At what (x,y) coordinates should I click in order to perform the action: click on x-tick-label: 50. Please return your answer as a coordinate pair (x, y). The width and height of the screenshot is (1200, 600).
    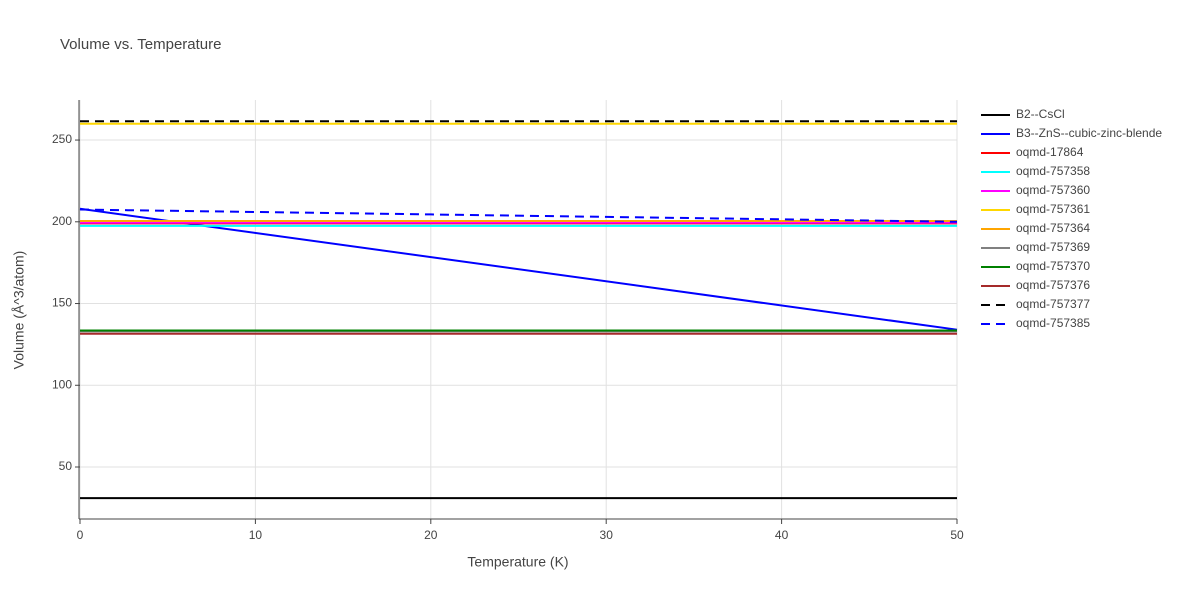
    Looking at the image, I should click on (957, 535).